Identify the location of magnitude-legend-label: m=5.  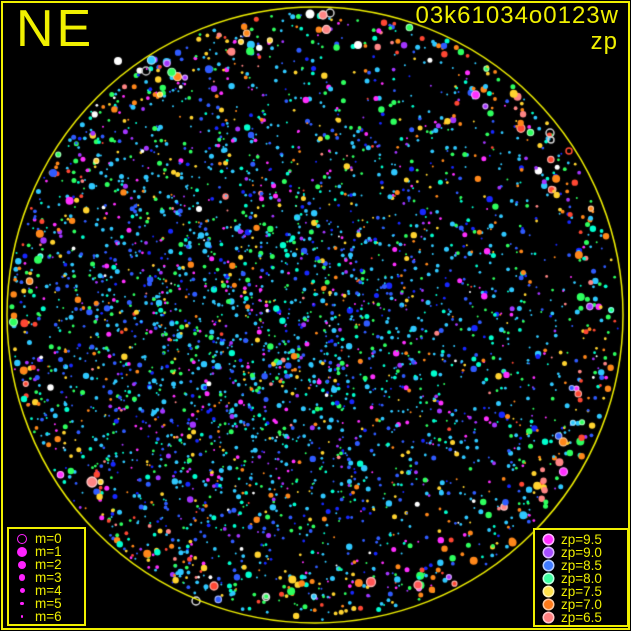
(48, 603).